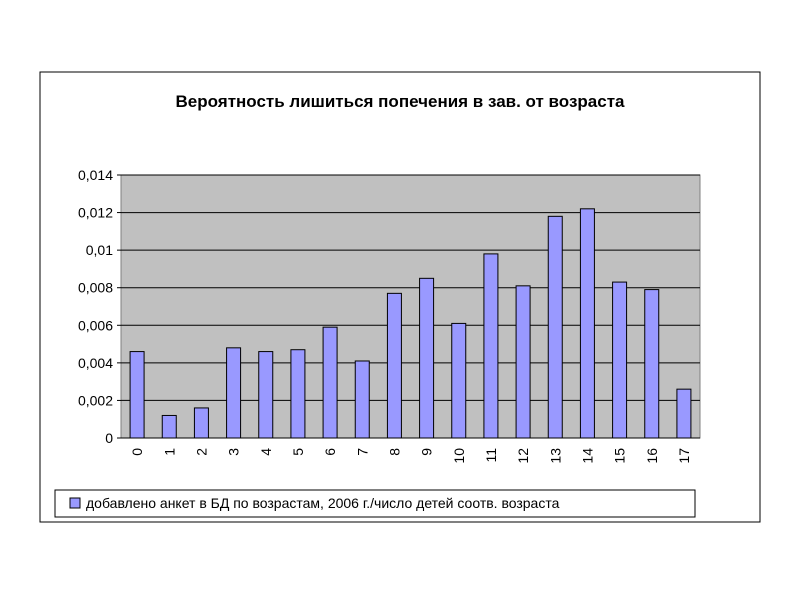 The width and height of the screenshot is (800, 600). I want to click on x-tick-label: 3, so click(234, 452).